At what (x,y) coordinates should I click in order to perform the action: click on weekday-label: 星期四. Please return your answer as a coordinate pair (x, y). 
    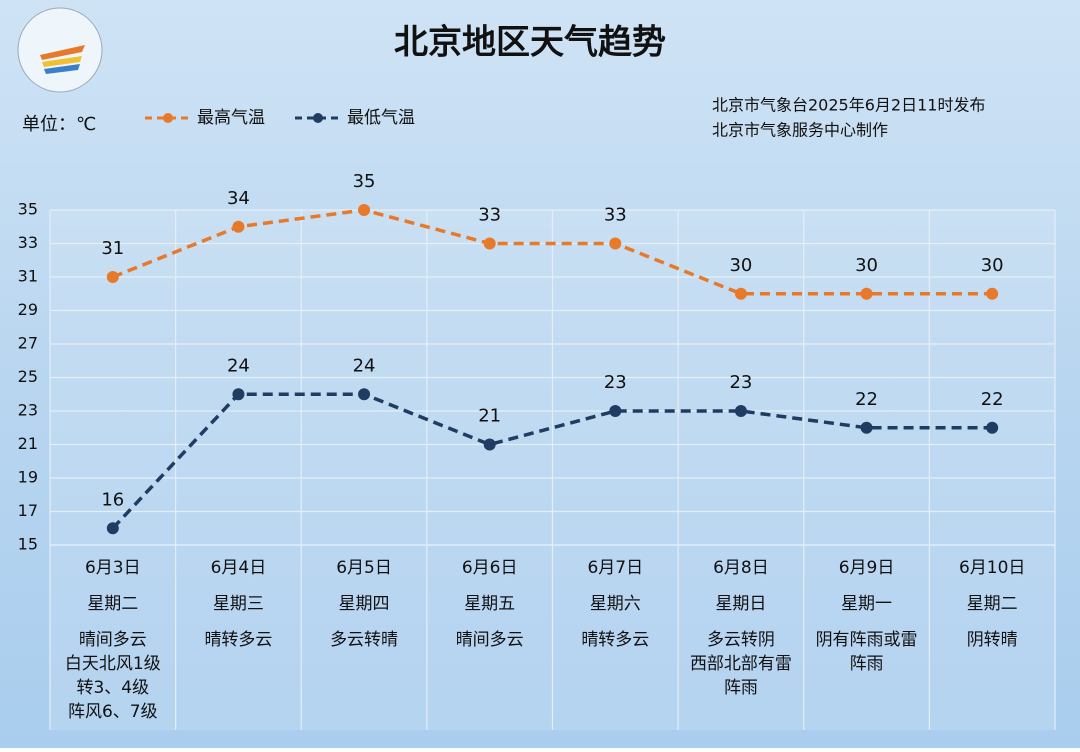
    Looking at the image, I should click on (364, 604).